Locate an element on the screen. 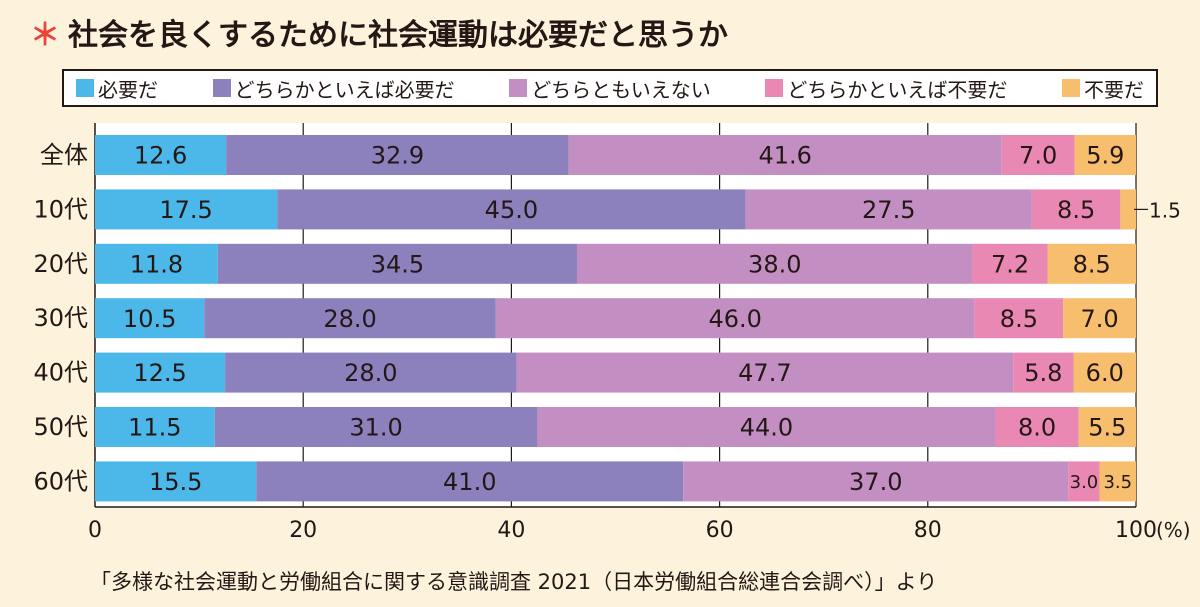 The image size is (1200, 607). data-label: 46.0 is located at coordinates (734, 319).